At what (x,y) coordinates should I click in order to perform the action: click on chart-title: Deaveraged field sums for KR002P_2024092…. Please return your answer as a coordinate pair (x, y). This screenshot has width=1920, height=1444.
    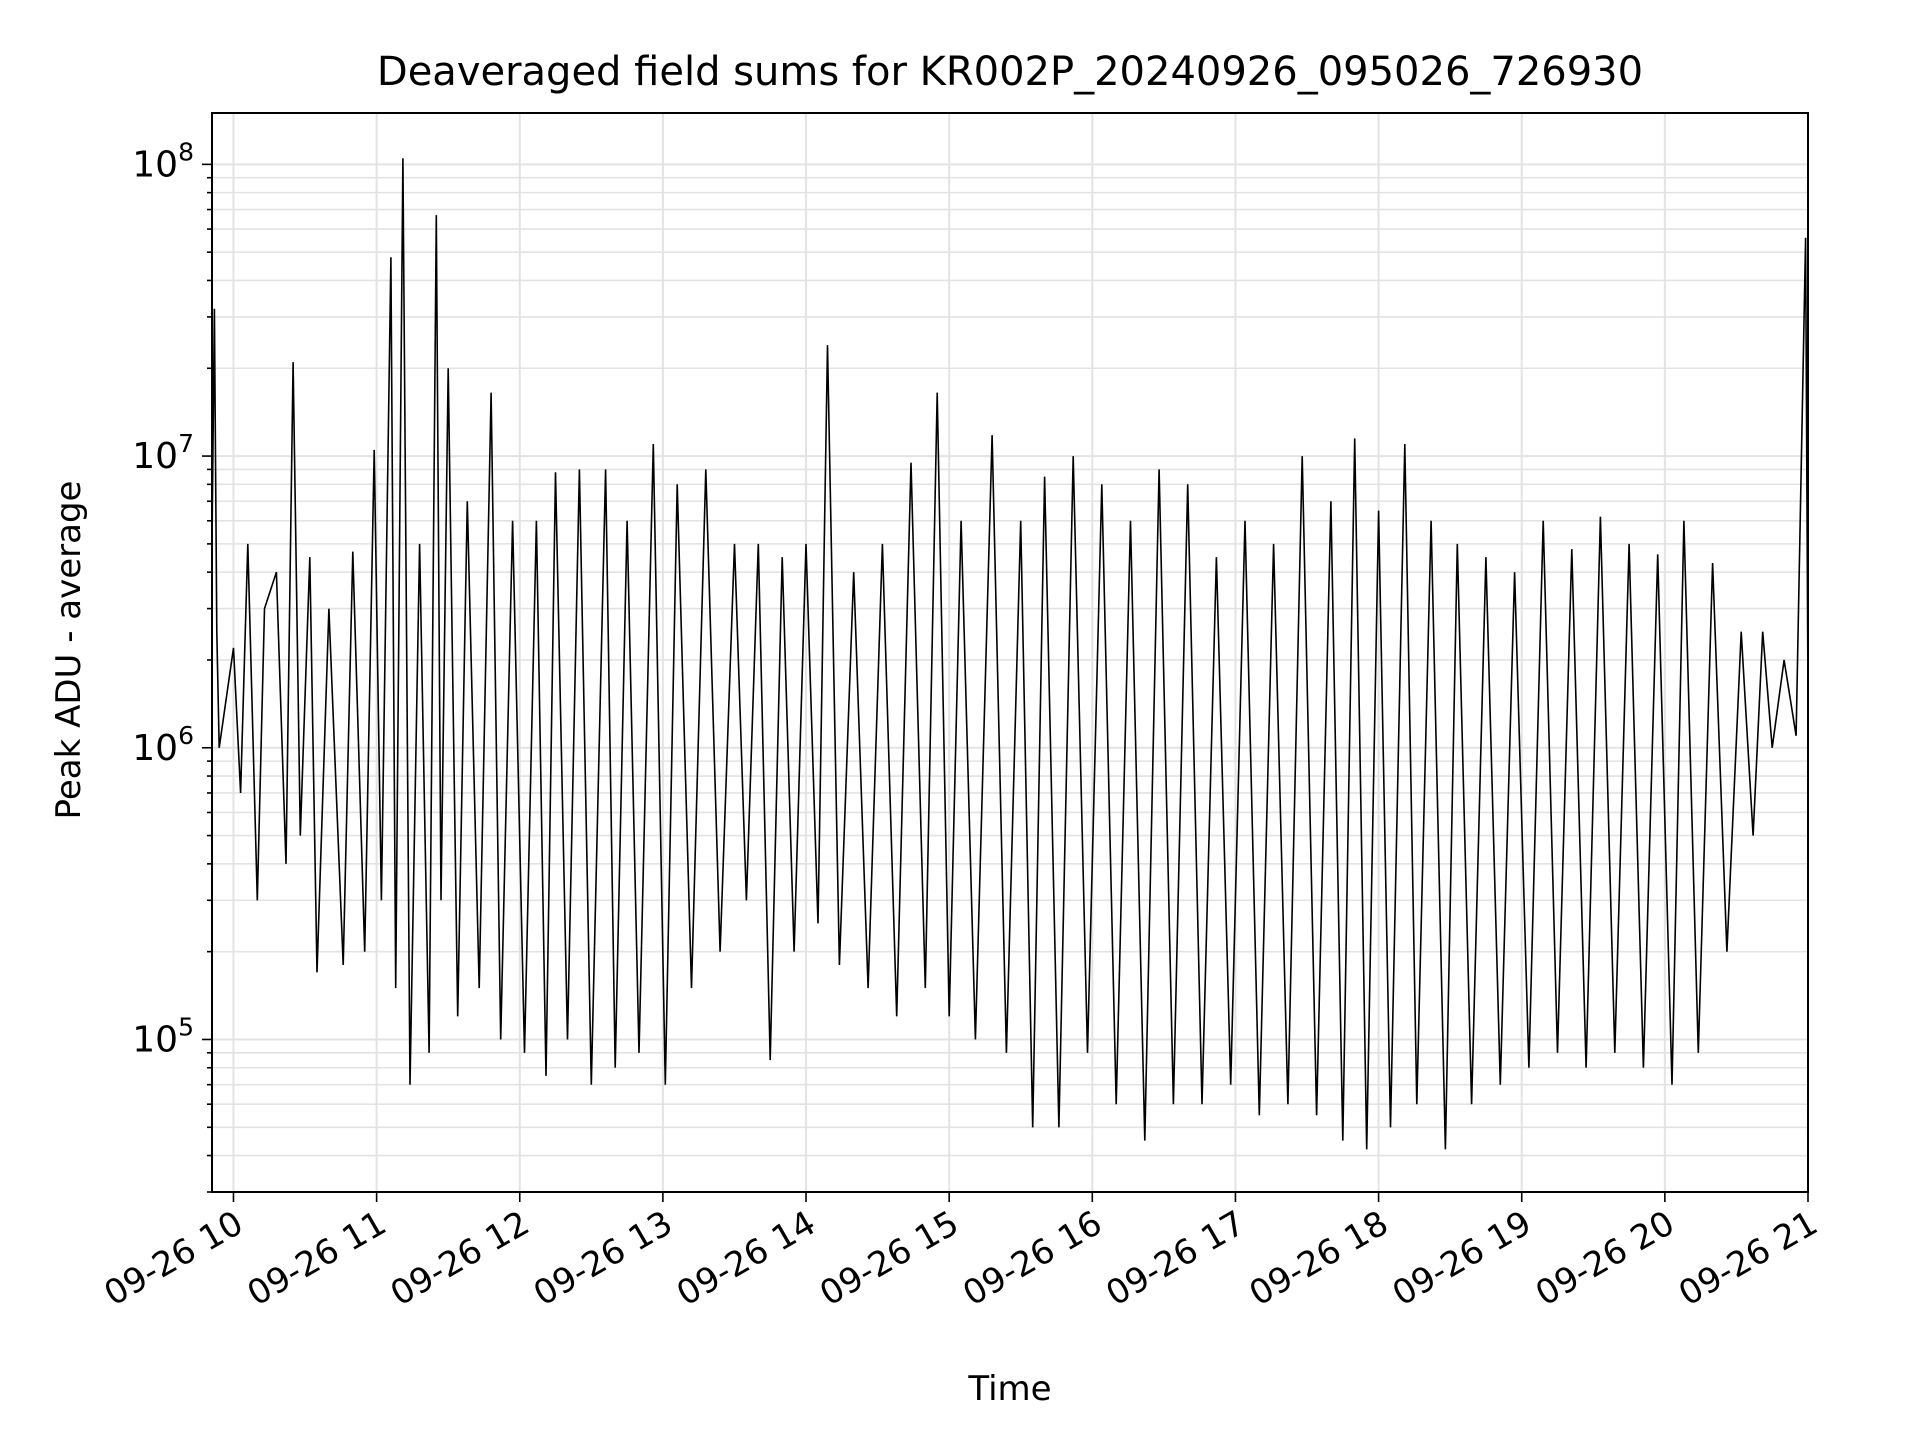
    Looking at the image, I should click on (1010, 72).